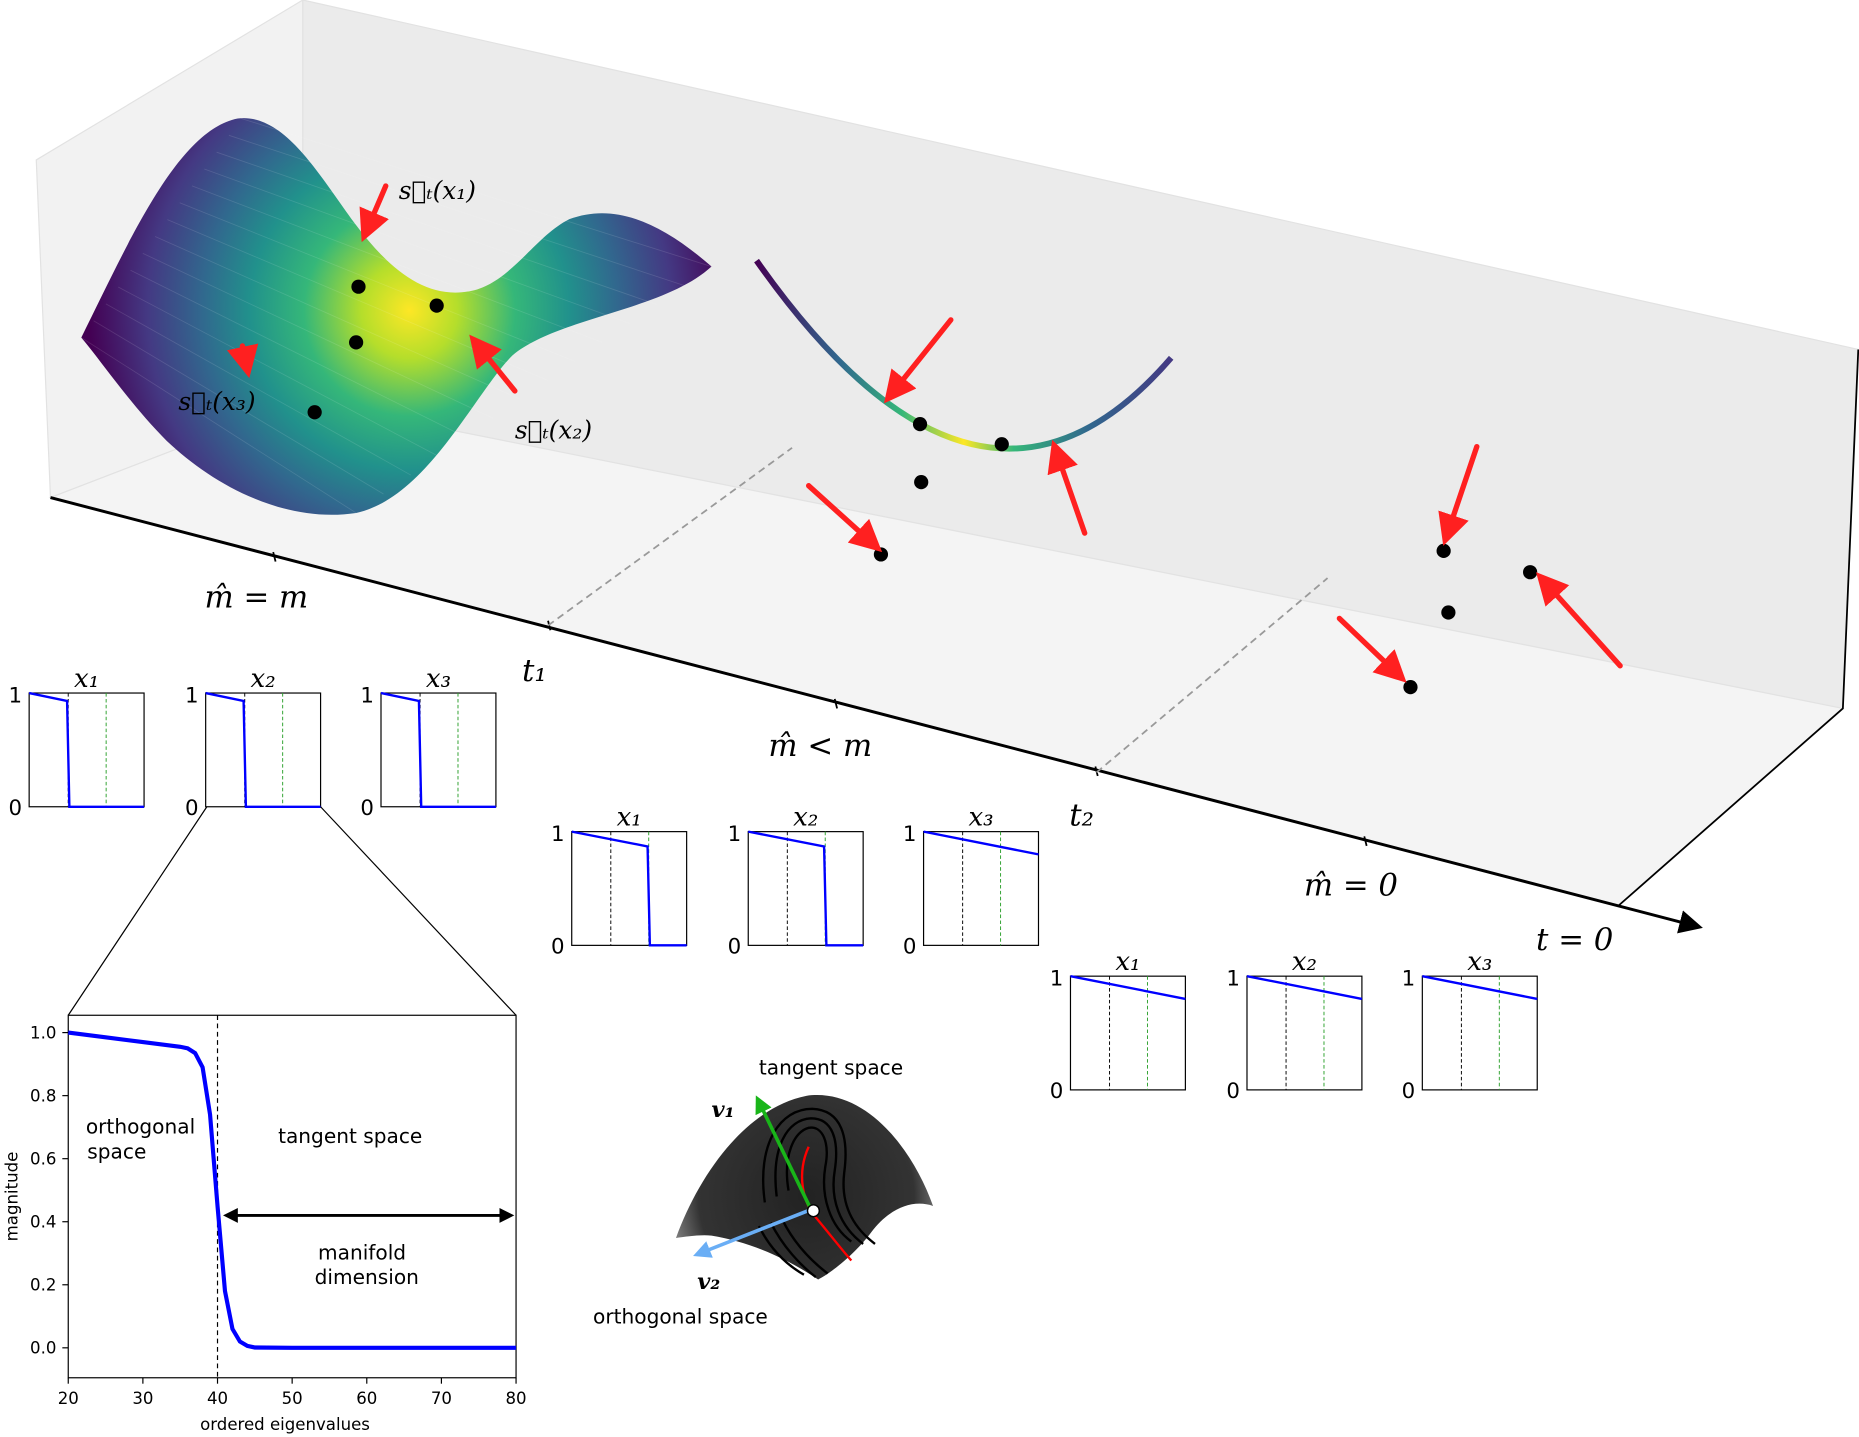  I want to click on annotation-manifold: dimension, so click(367, 1277).